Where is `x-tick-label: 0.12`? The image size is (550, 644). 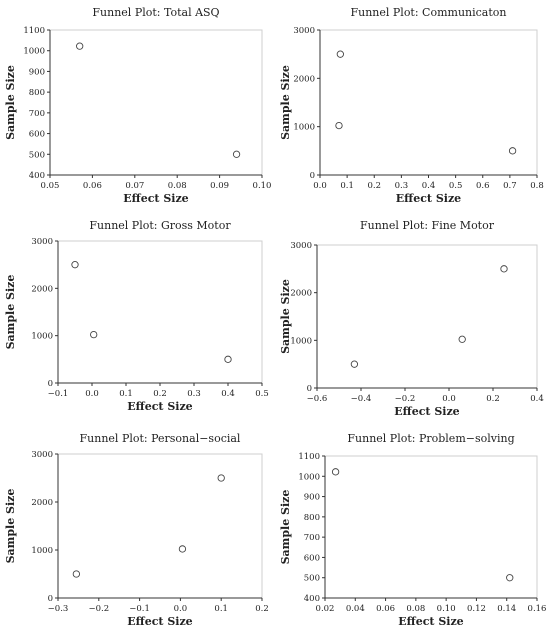 x-tick-label: 0.12 is located at coordinates (476, 609).